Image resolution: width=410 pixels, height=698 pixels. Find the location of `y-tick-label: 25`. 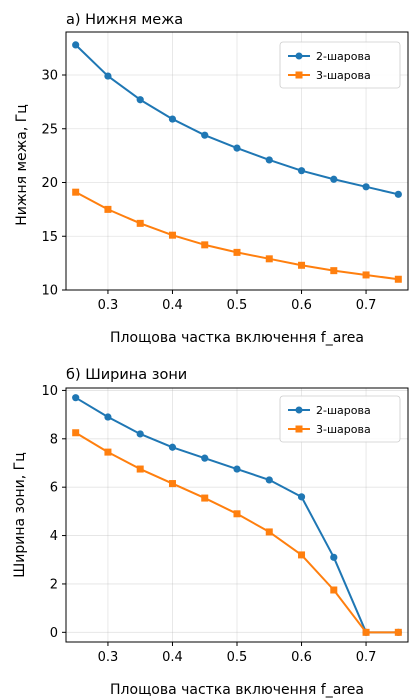

y-tick-label: 25 is located at coordinates (49, 129).